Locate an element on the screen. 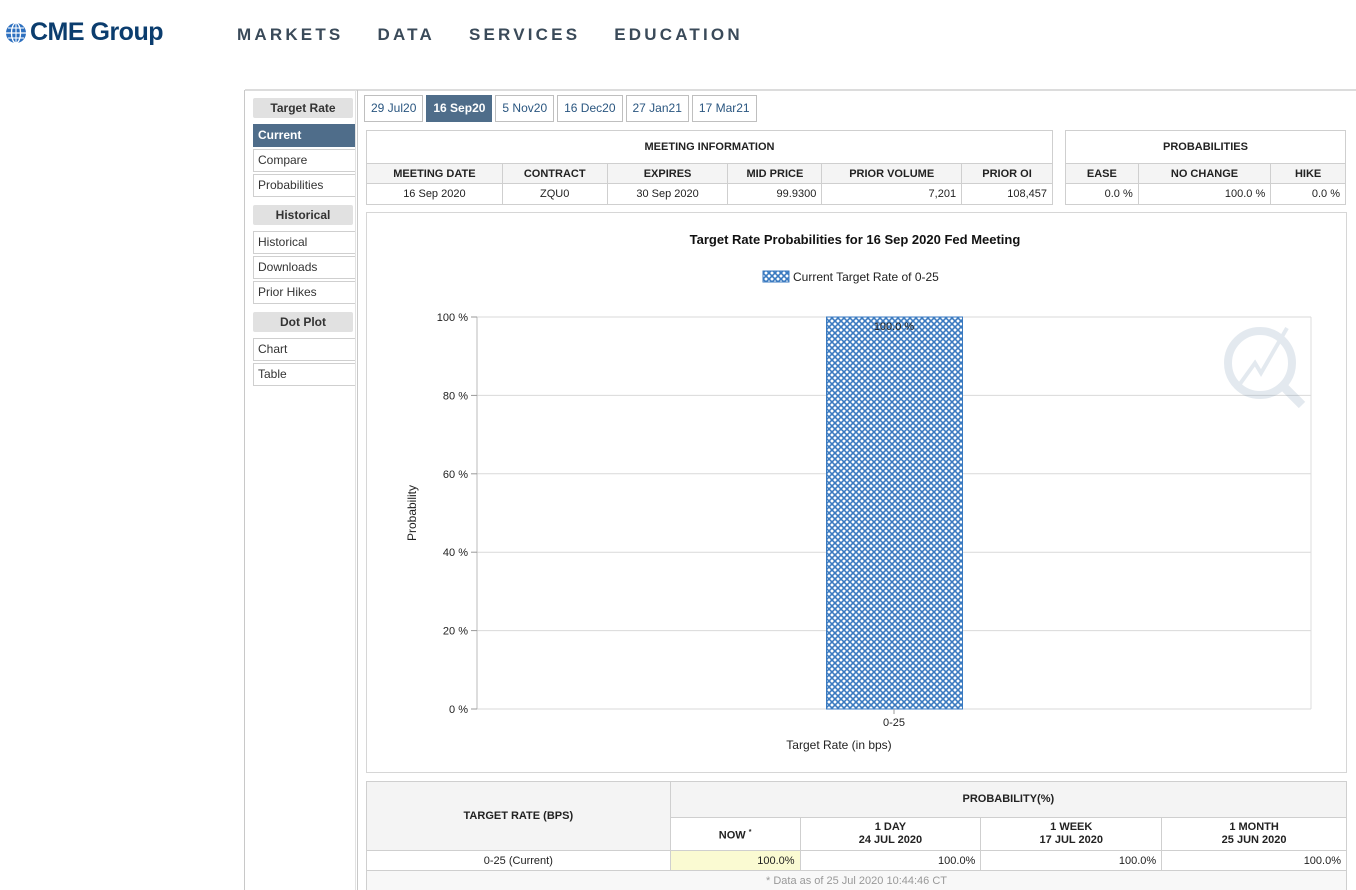  main-nav: MARKETS DATA SERVICES EDUCATION is located at coordinates (490, 35).